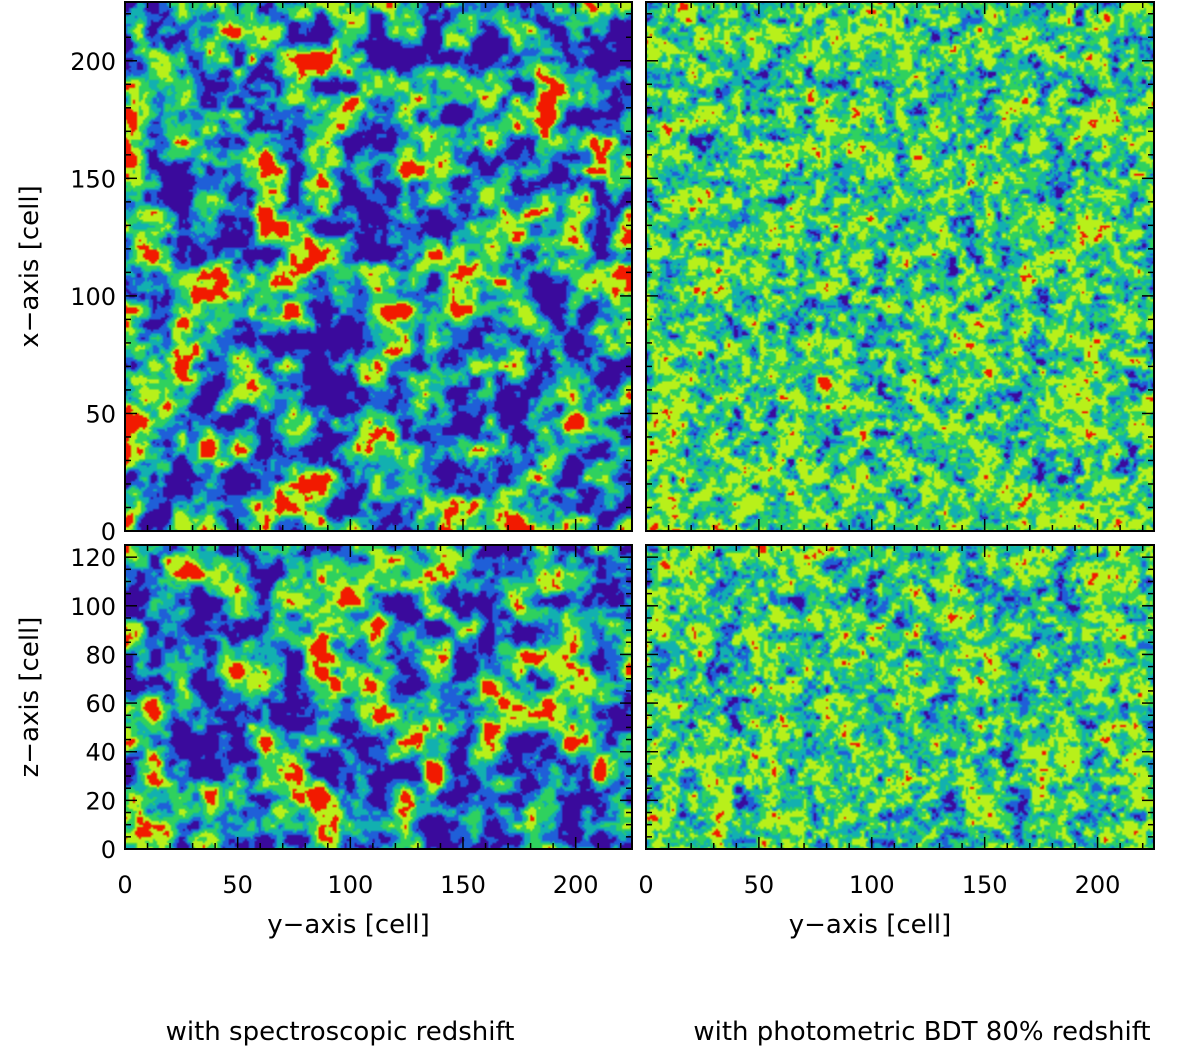 The height and width of the screenshot is (1053, 1200). Describe the element at coordinates (340, 1032) in the screenshot. I see `caption-left: with spectroscopic redshift` at that location.